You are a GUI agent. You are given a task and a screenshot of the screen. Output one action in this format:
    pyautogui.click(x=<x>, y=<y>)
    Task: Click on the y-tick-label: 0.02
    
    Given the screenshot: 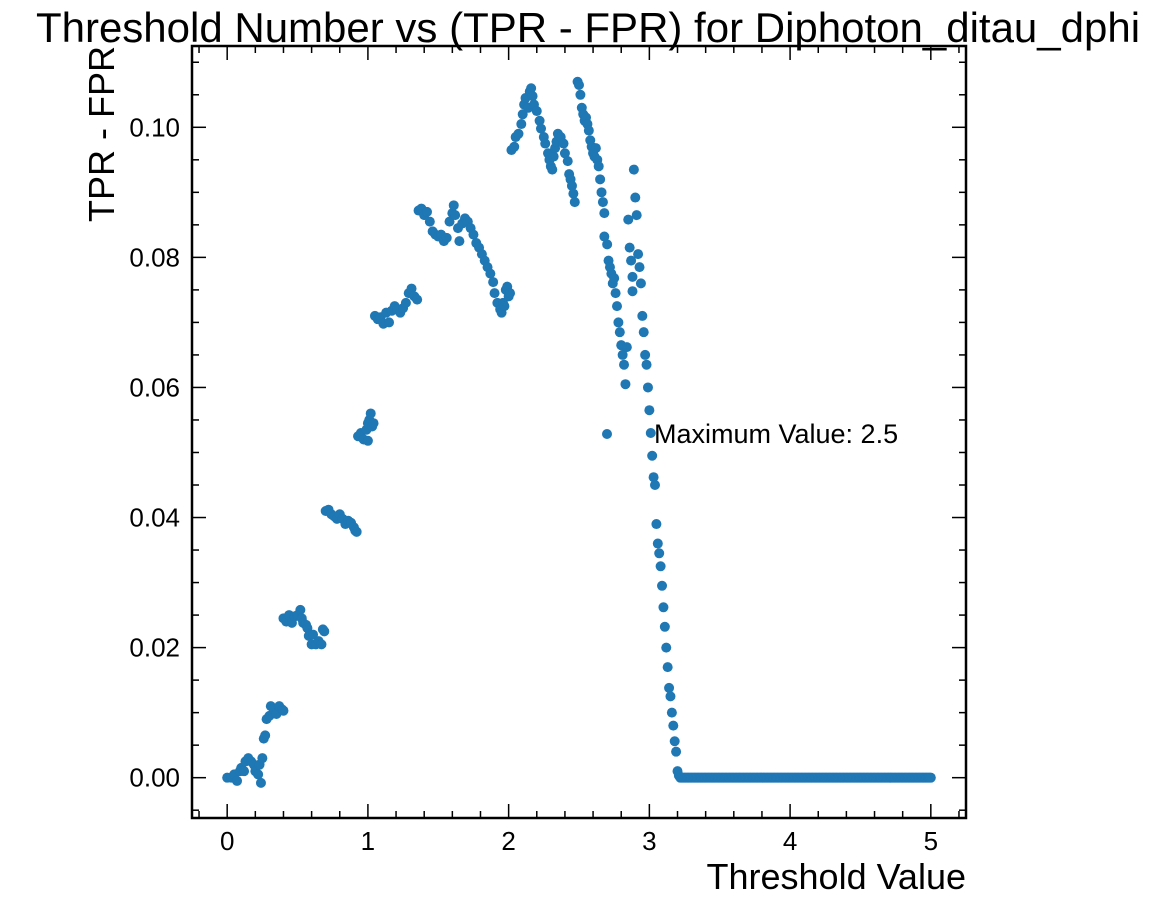 What is the action you would take?
    pyautogui.click(x=154, y=648)
    